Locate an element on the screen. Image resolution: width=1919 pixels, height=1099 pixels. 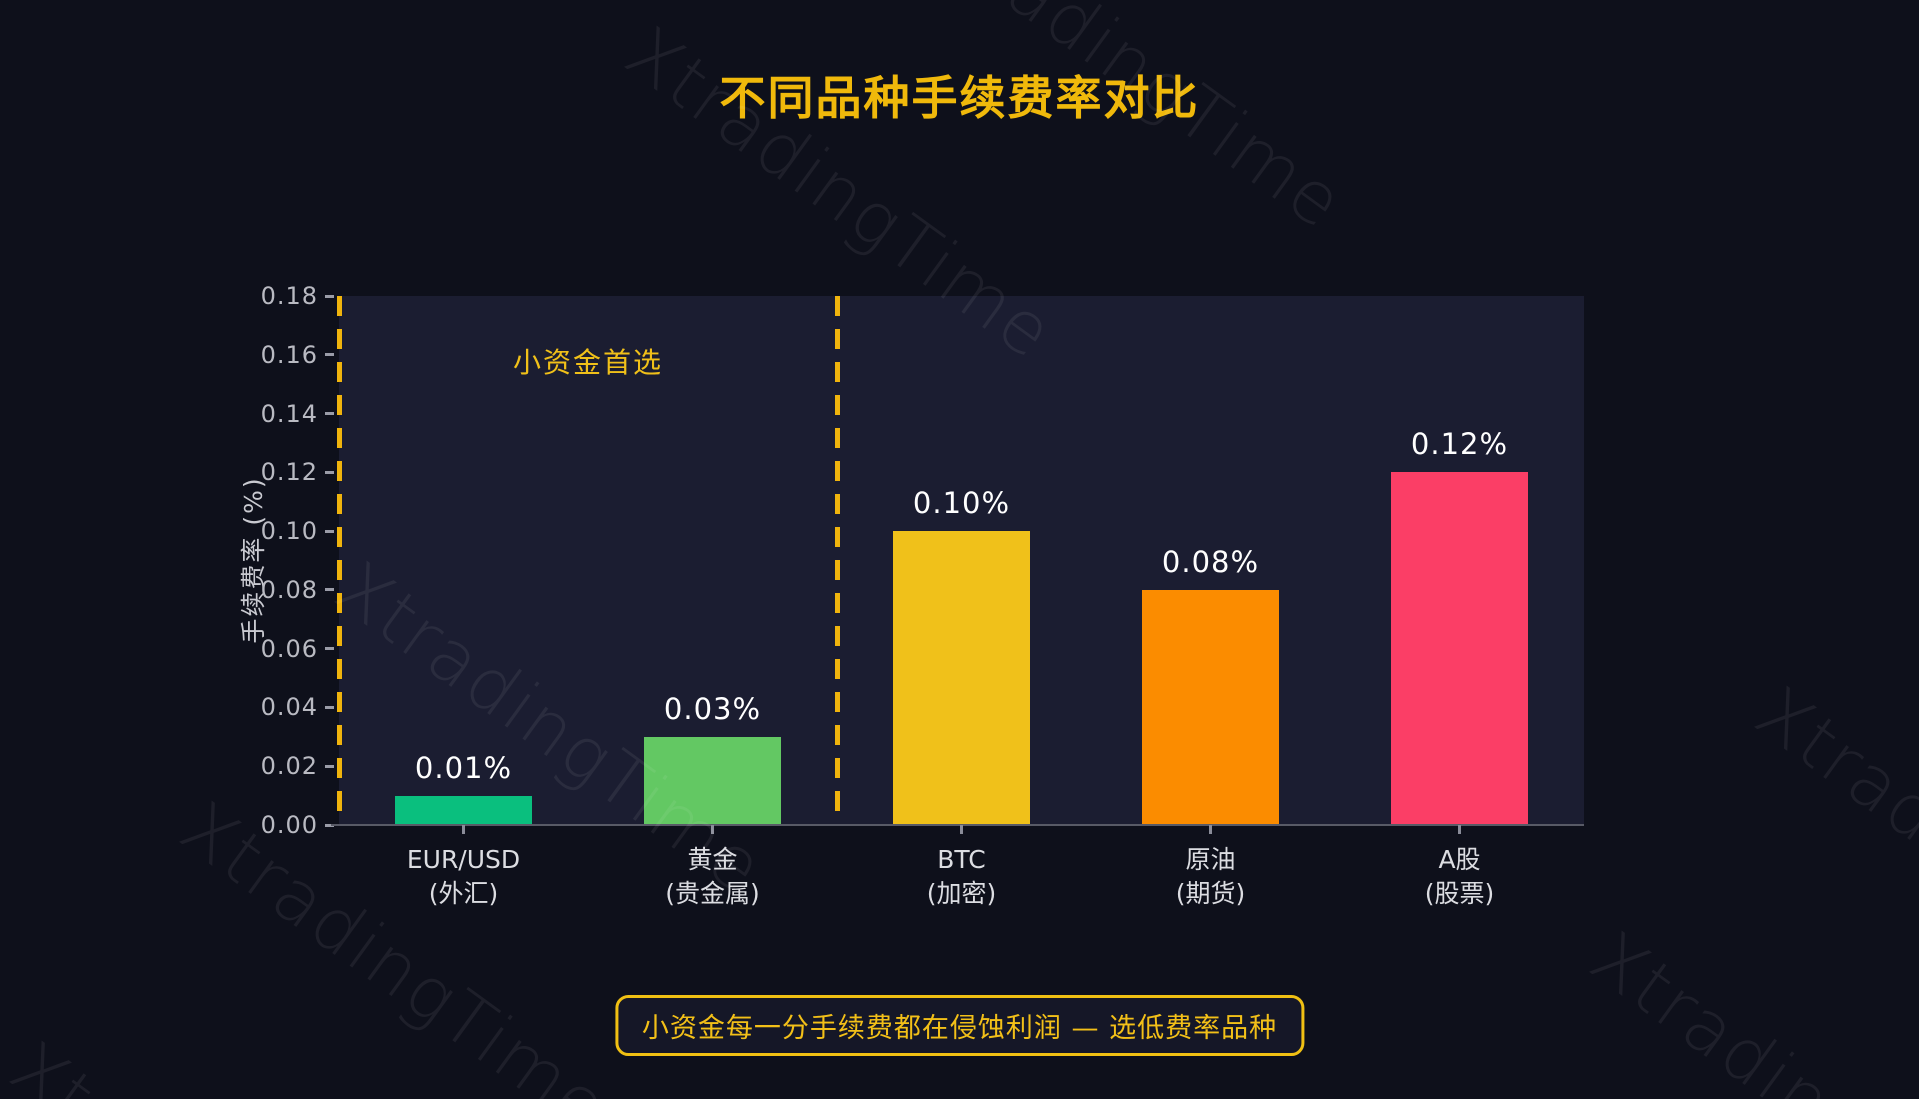
y-tick-label: 0.02 is located at coordinates (289, 766).